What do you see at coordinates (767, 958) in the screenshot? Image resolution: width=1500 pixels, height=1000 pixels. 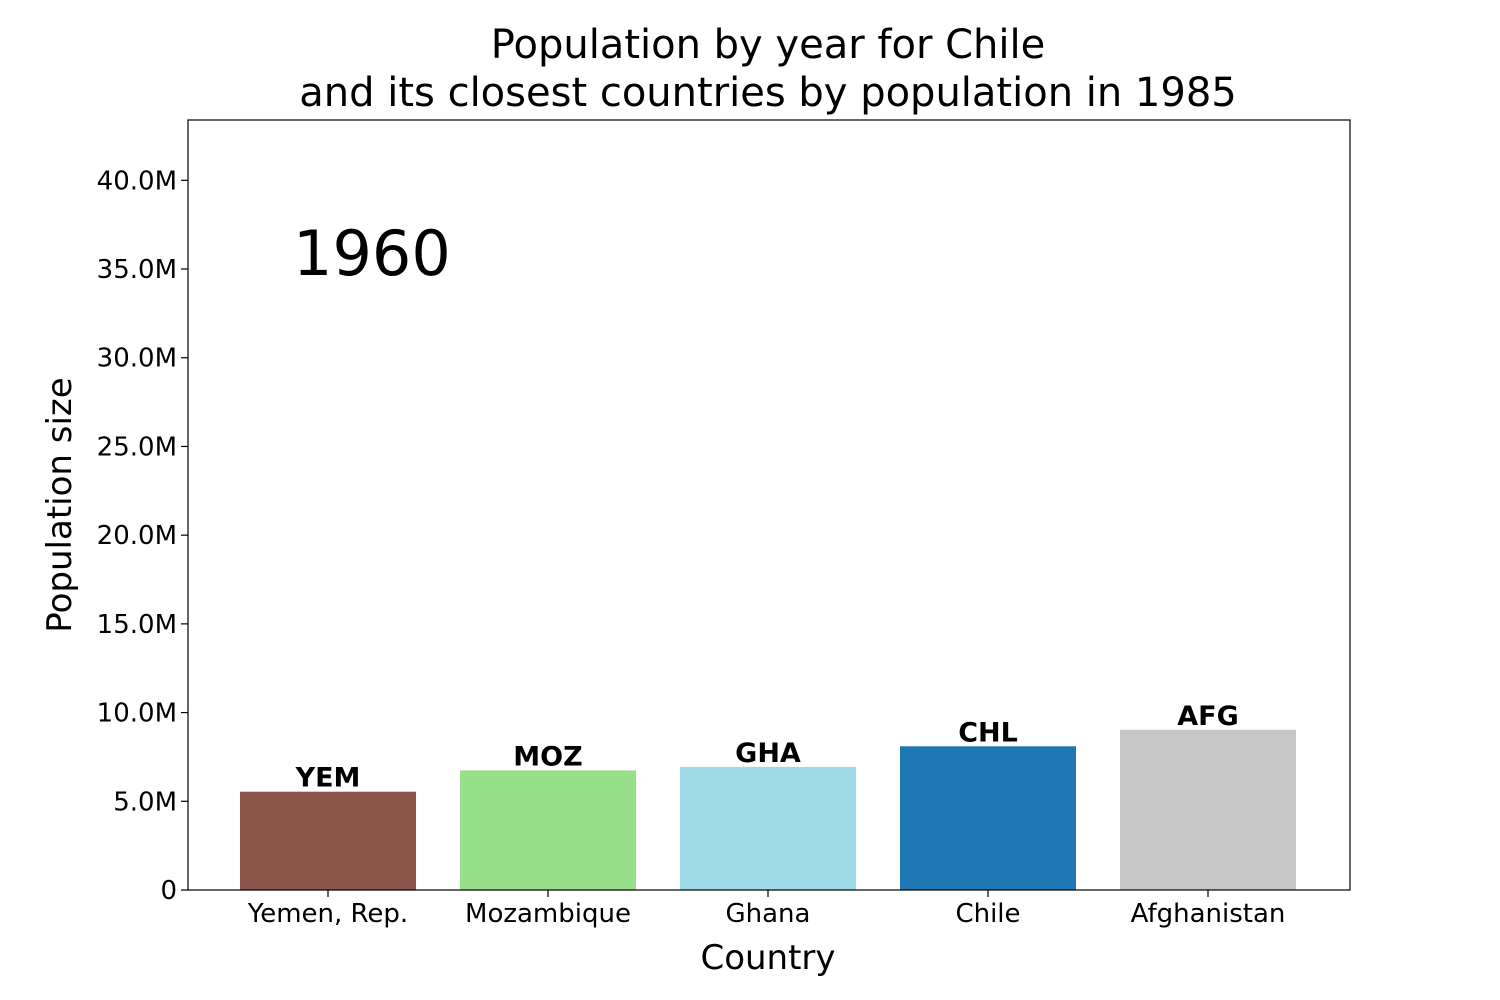 I see `x-axis-label: Country` at bounding box center [767, 958].